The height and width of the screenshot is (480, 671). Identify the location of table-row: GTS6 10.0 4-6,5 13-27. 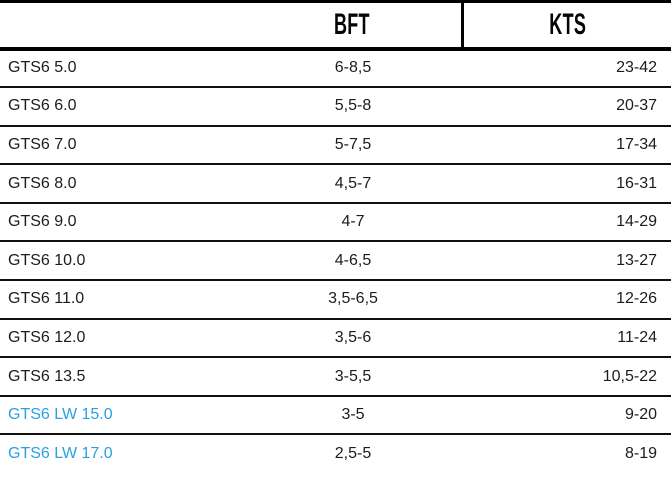
(335, 261).